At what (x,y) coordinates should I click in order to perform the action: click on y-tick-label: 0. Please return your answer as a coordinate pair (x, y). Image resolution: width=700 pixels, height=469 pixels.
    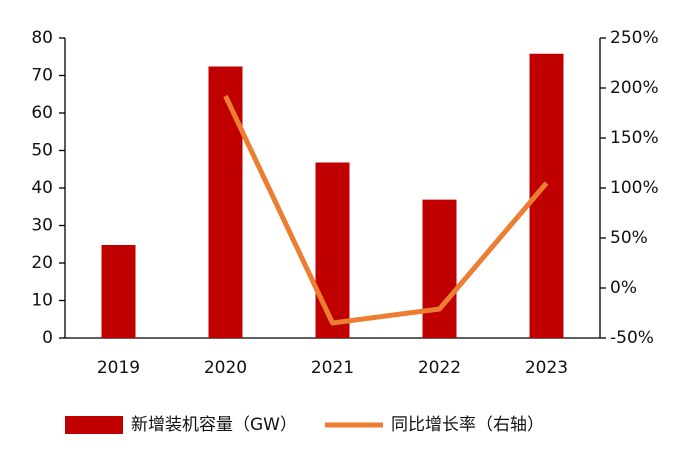
    Looking at the image, I should click on (47, 338).